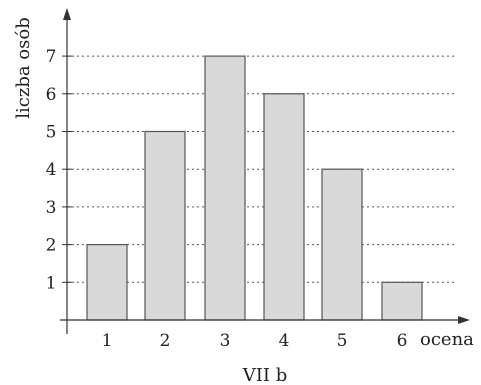 The width and height of the screenshot is (481, 385). Describe the element at coordinates (255, 341) in the screenshot. I see `x-ticks: 1 2 3 4 5 6` at that location.